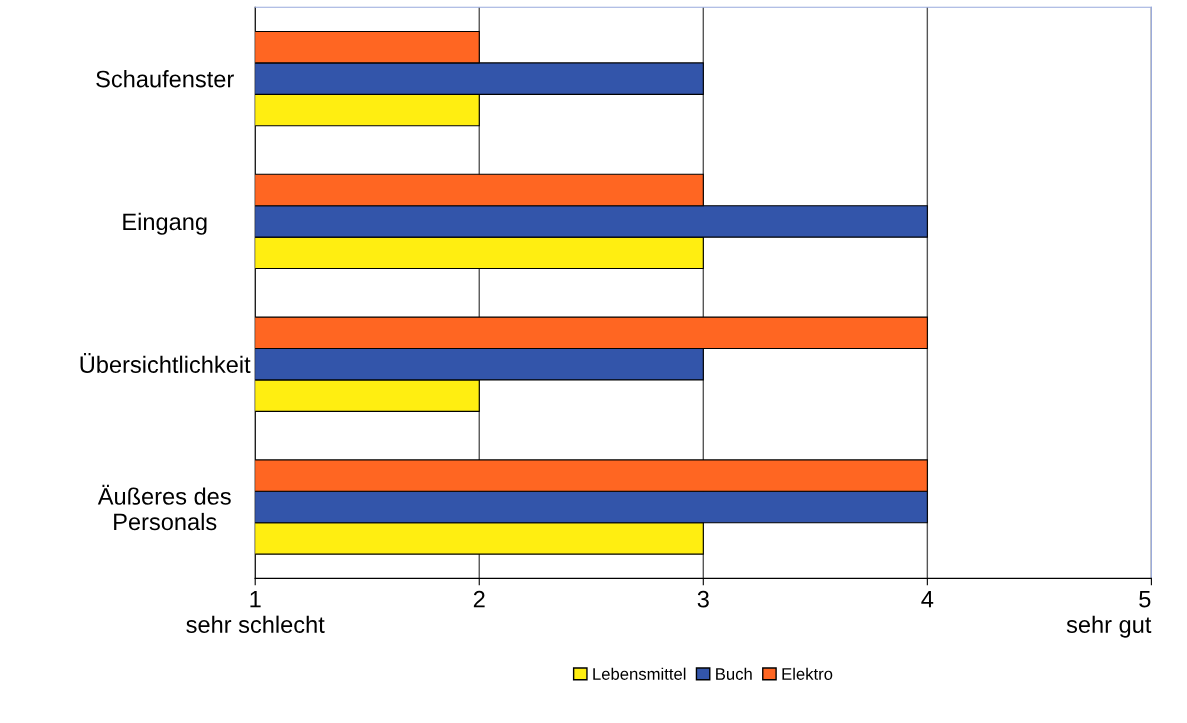 This screenshot has width=1187, height=723. What do you see at coordinates (1109, 614) in the screenshot?
I see `x-tick-label: 5 sehr gut` at bounding box center [1109, 614].